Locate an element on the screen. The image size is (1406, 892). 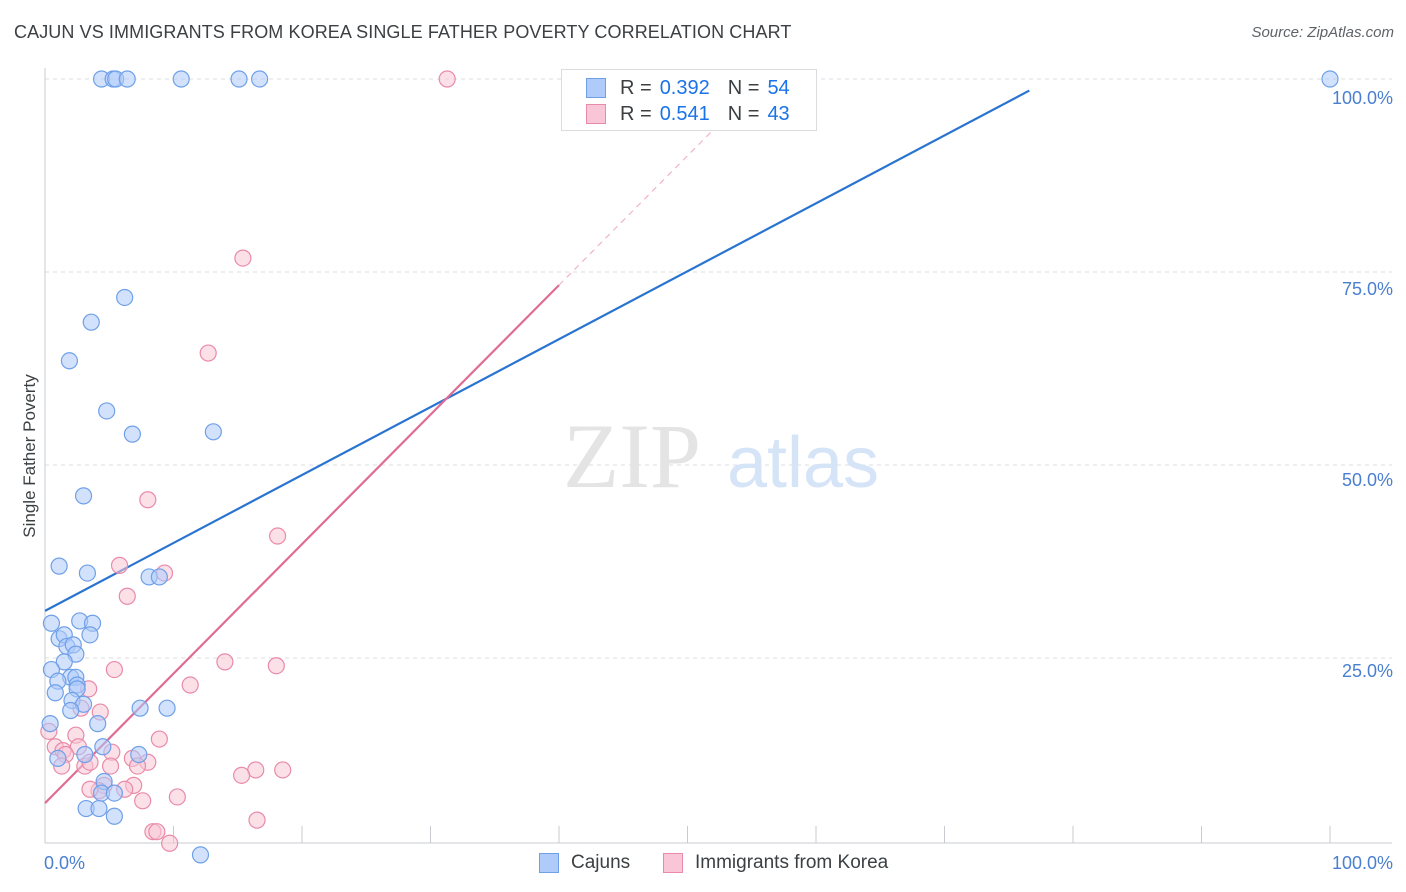
y-tick-label: 100.0% is located at coordinates (1362, 98).